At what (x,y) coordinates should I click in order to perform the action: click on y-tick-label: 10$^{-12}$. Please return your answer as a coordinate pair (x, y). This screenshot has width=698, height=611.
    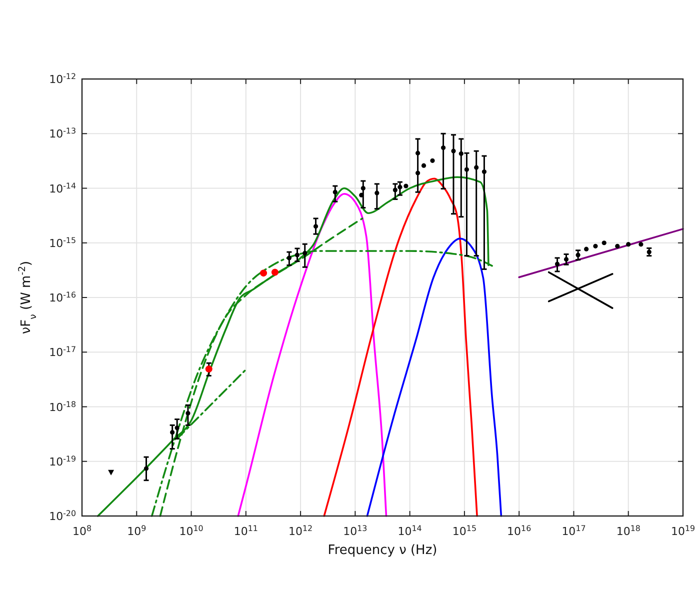
    Looking at the image, I should click on (62, 79).